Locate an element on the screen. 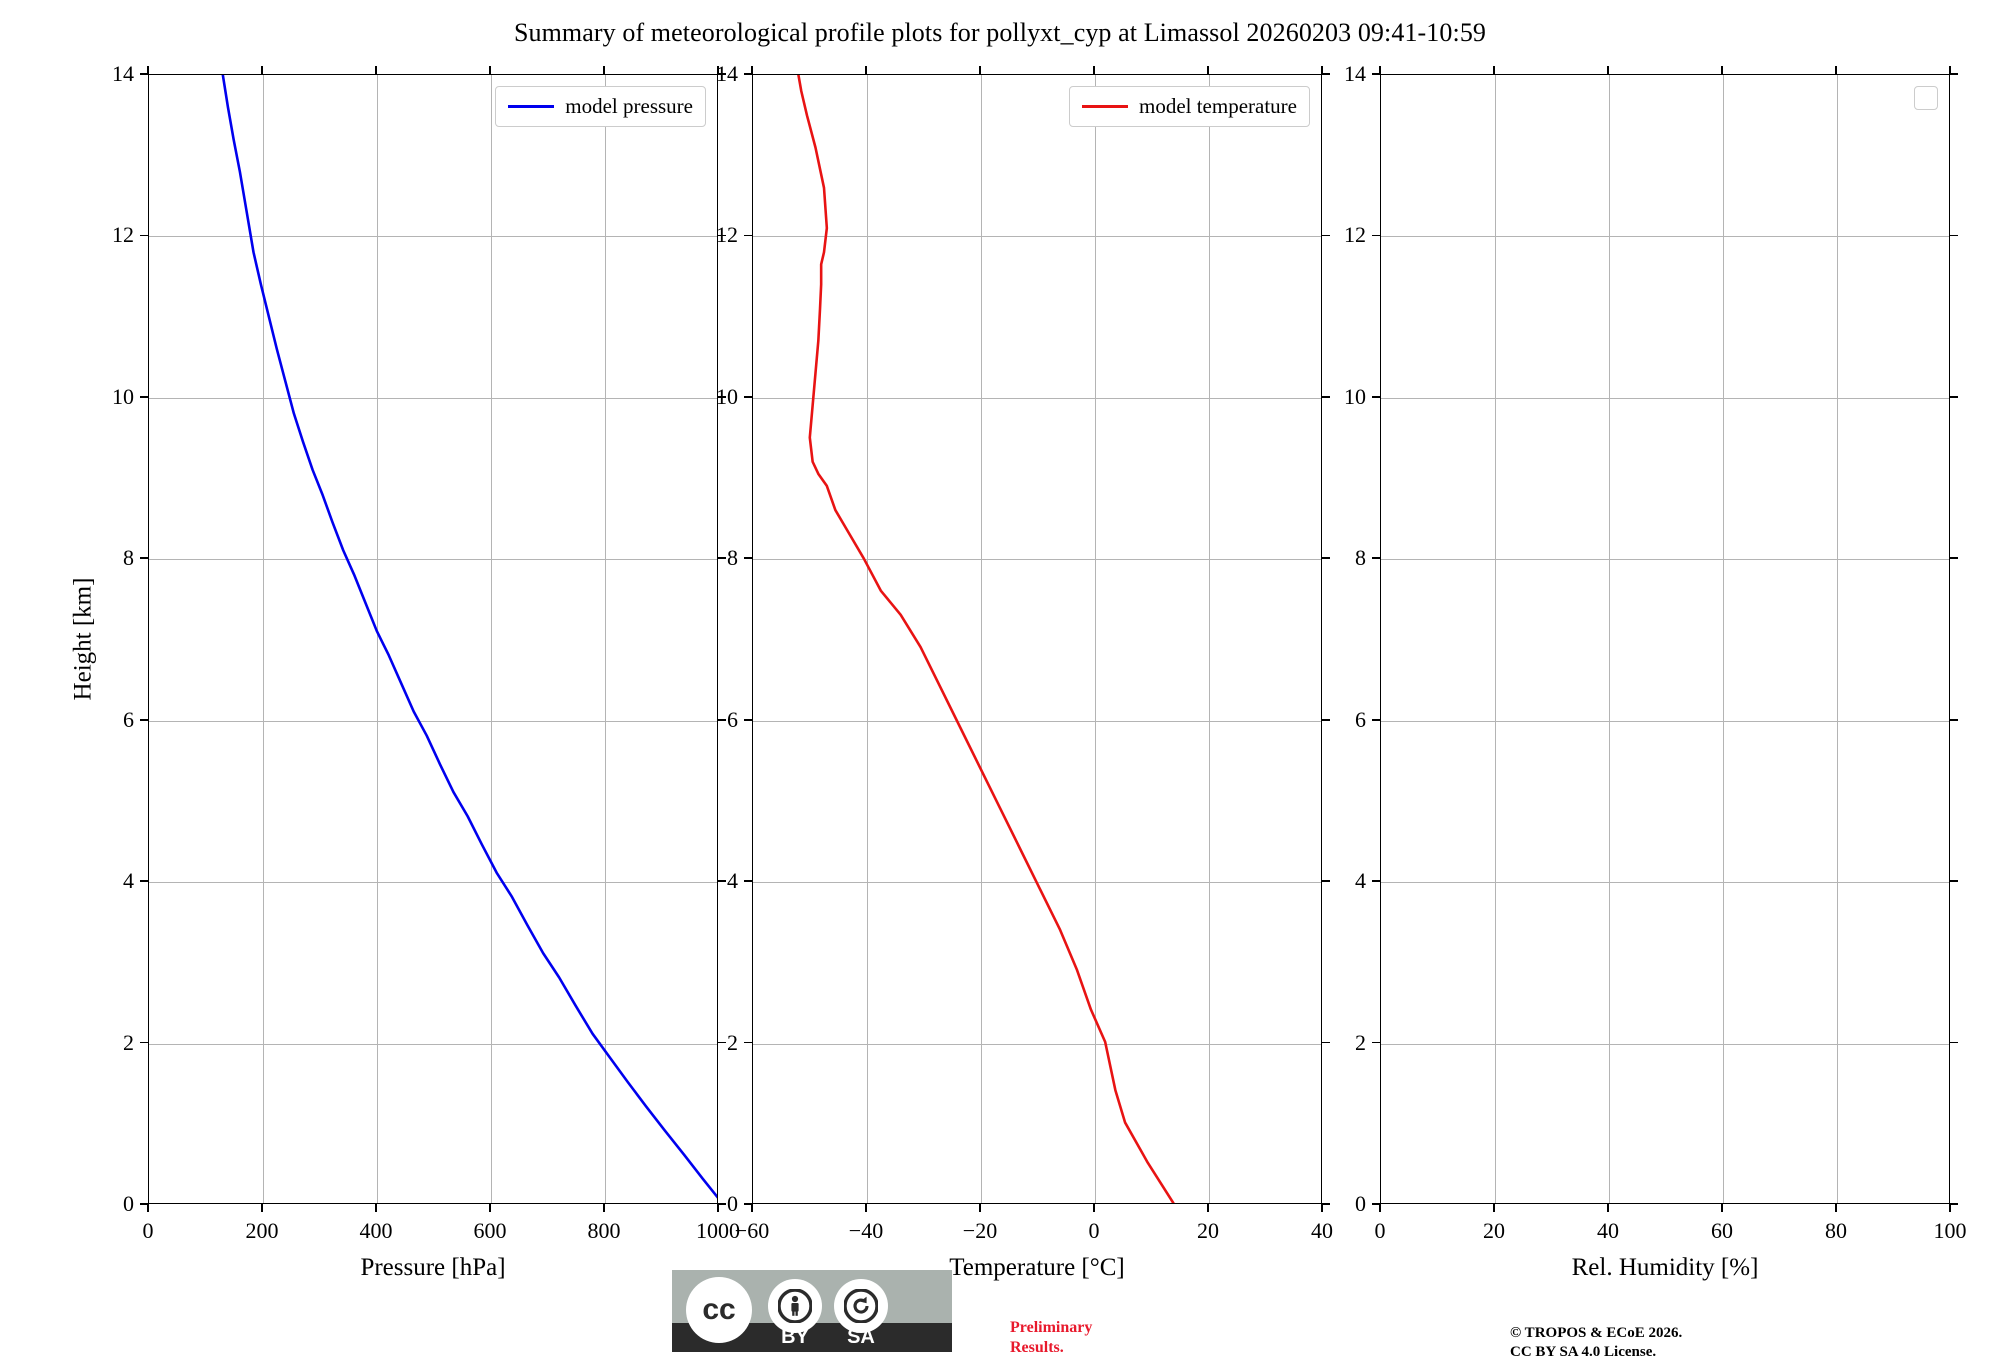  legend-temperature: model temperature is located at coordinates (1189, 106).